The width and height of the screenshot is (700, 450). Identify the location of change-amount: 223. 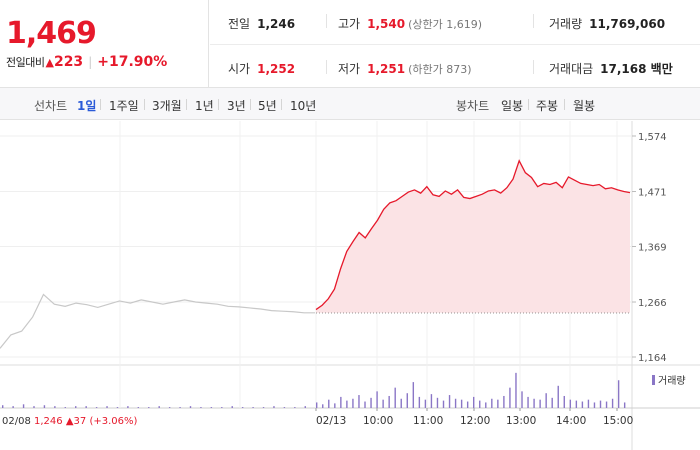
(68, 62).